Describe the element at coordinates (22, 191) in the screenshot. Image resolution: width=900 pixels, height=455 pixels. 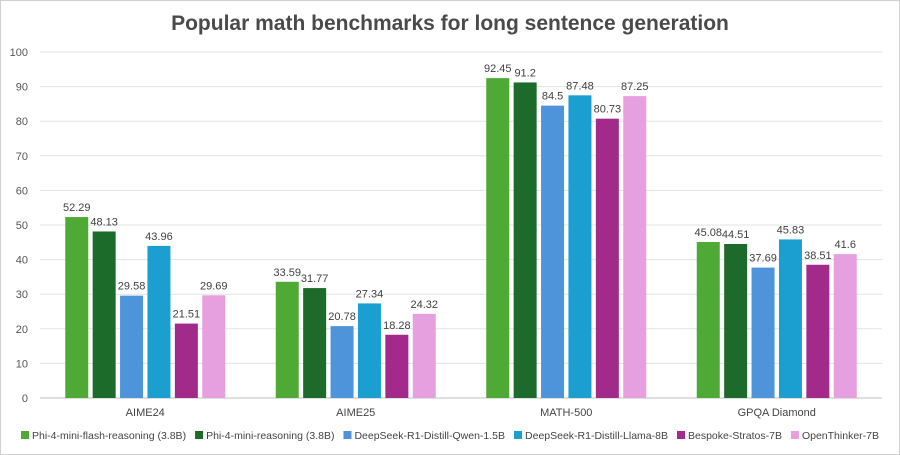
I see `y-tick-label: 60` at that location.